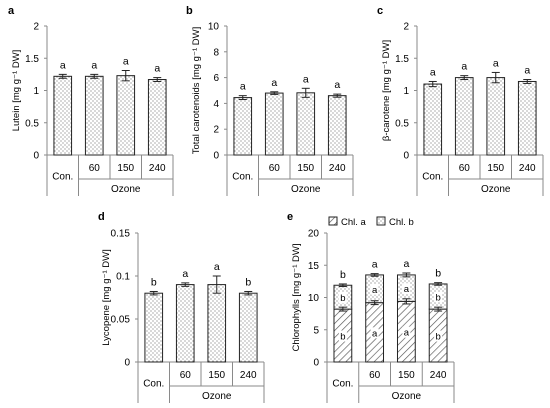 Image resolution: width=550 pixels, height=408 pixels. Describe the element at coordinates (290, 217) in the screenshot. I see `panel-label: e` at that location.